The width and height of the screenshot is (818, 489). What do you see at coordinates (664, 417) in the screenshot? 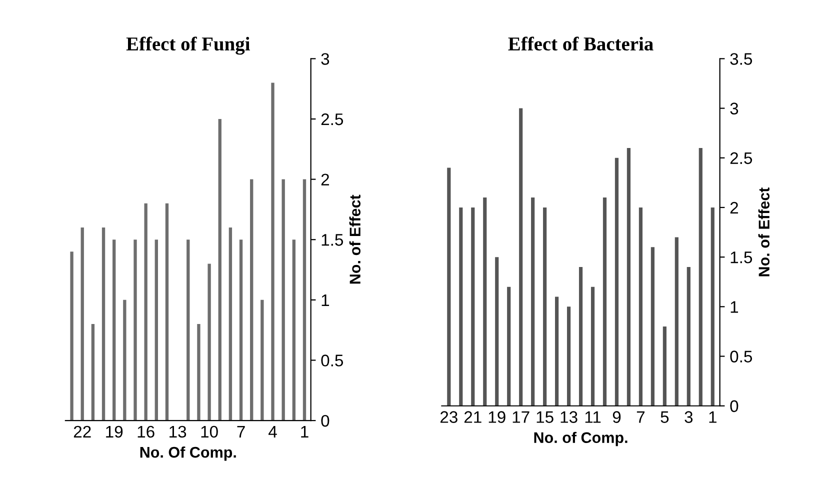
I see `x-tick-label: 5` at bounding box center [664, 417].